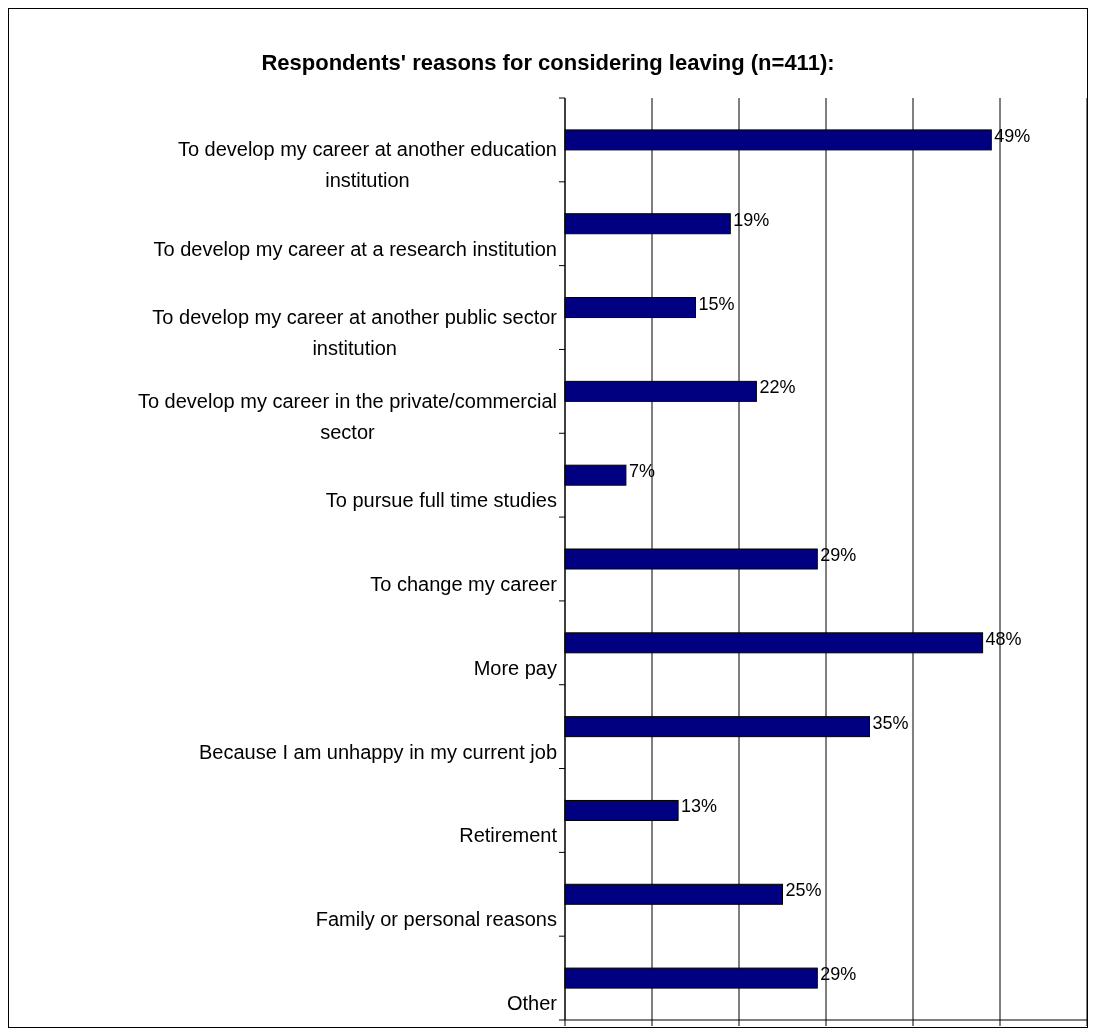 This screenshot has width=1096, height=1036. Describe the element at coordinates (1012, 135) in the screenshot. I see `data-label: 49%` at that location.